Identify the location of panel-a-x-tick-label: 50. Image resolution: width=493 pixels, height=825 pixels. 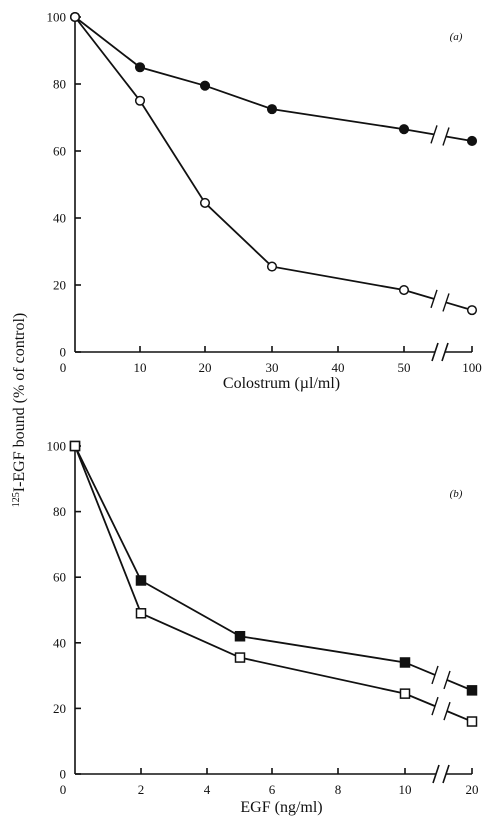
(404, 367).